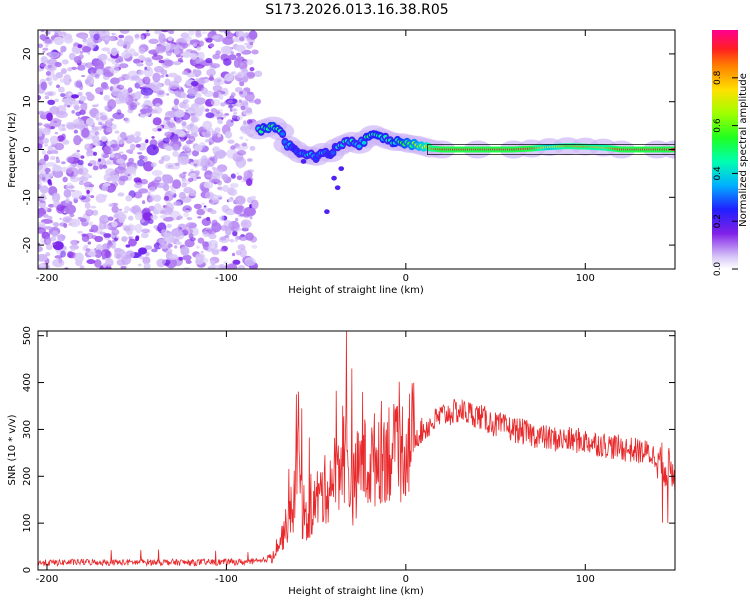 This screenshot has height=600, width=750. I want to click on colorbar-tick-label: 0.4, so click(718, 173).